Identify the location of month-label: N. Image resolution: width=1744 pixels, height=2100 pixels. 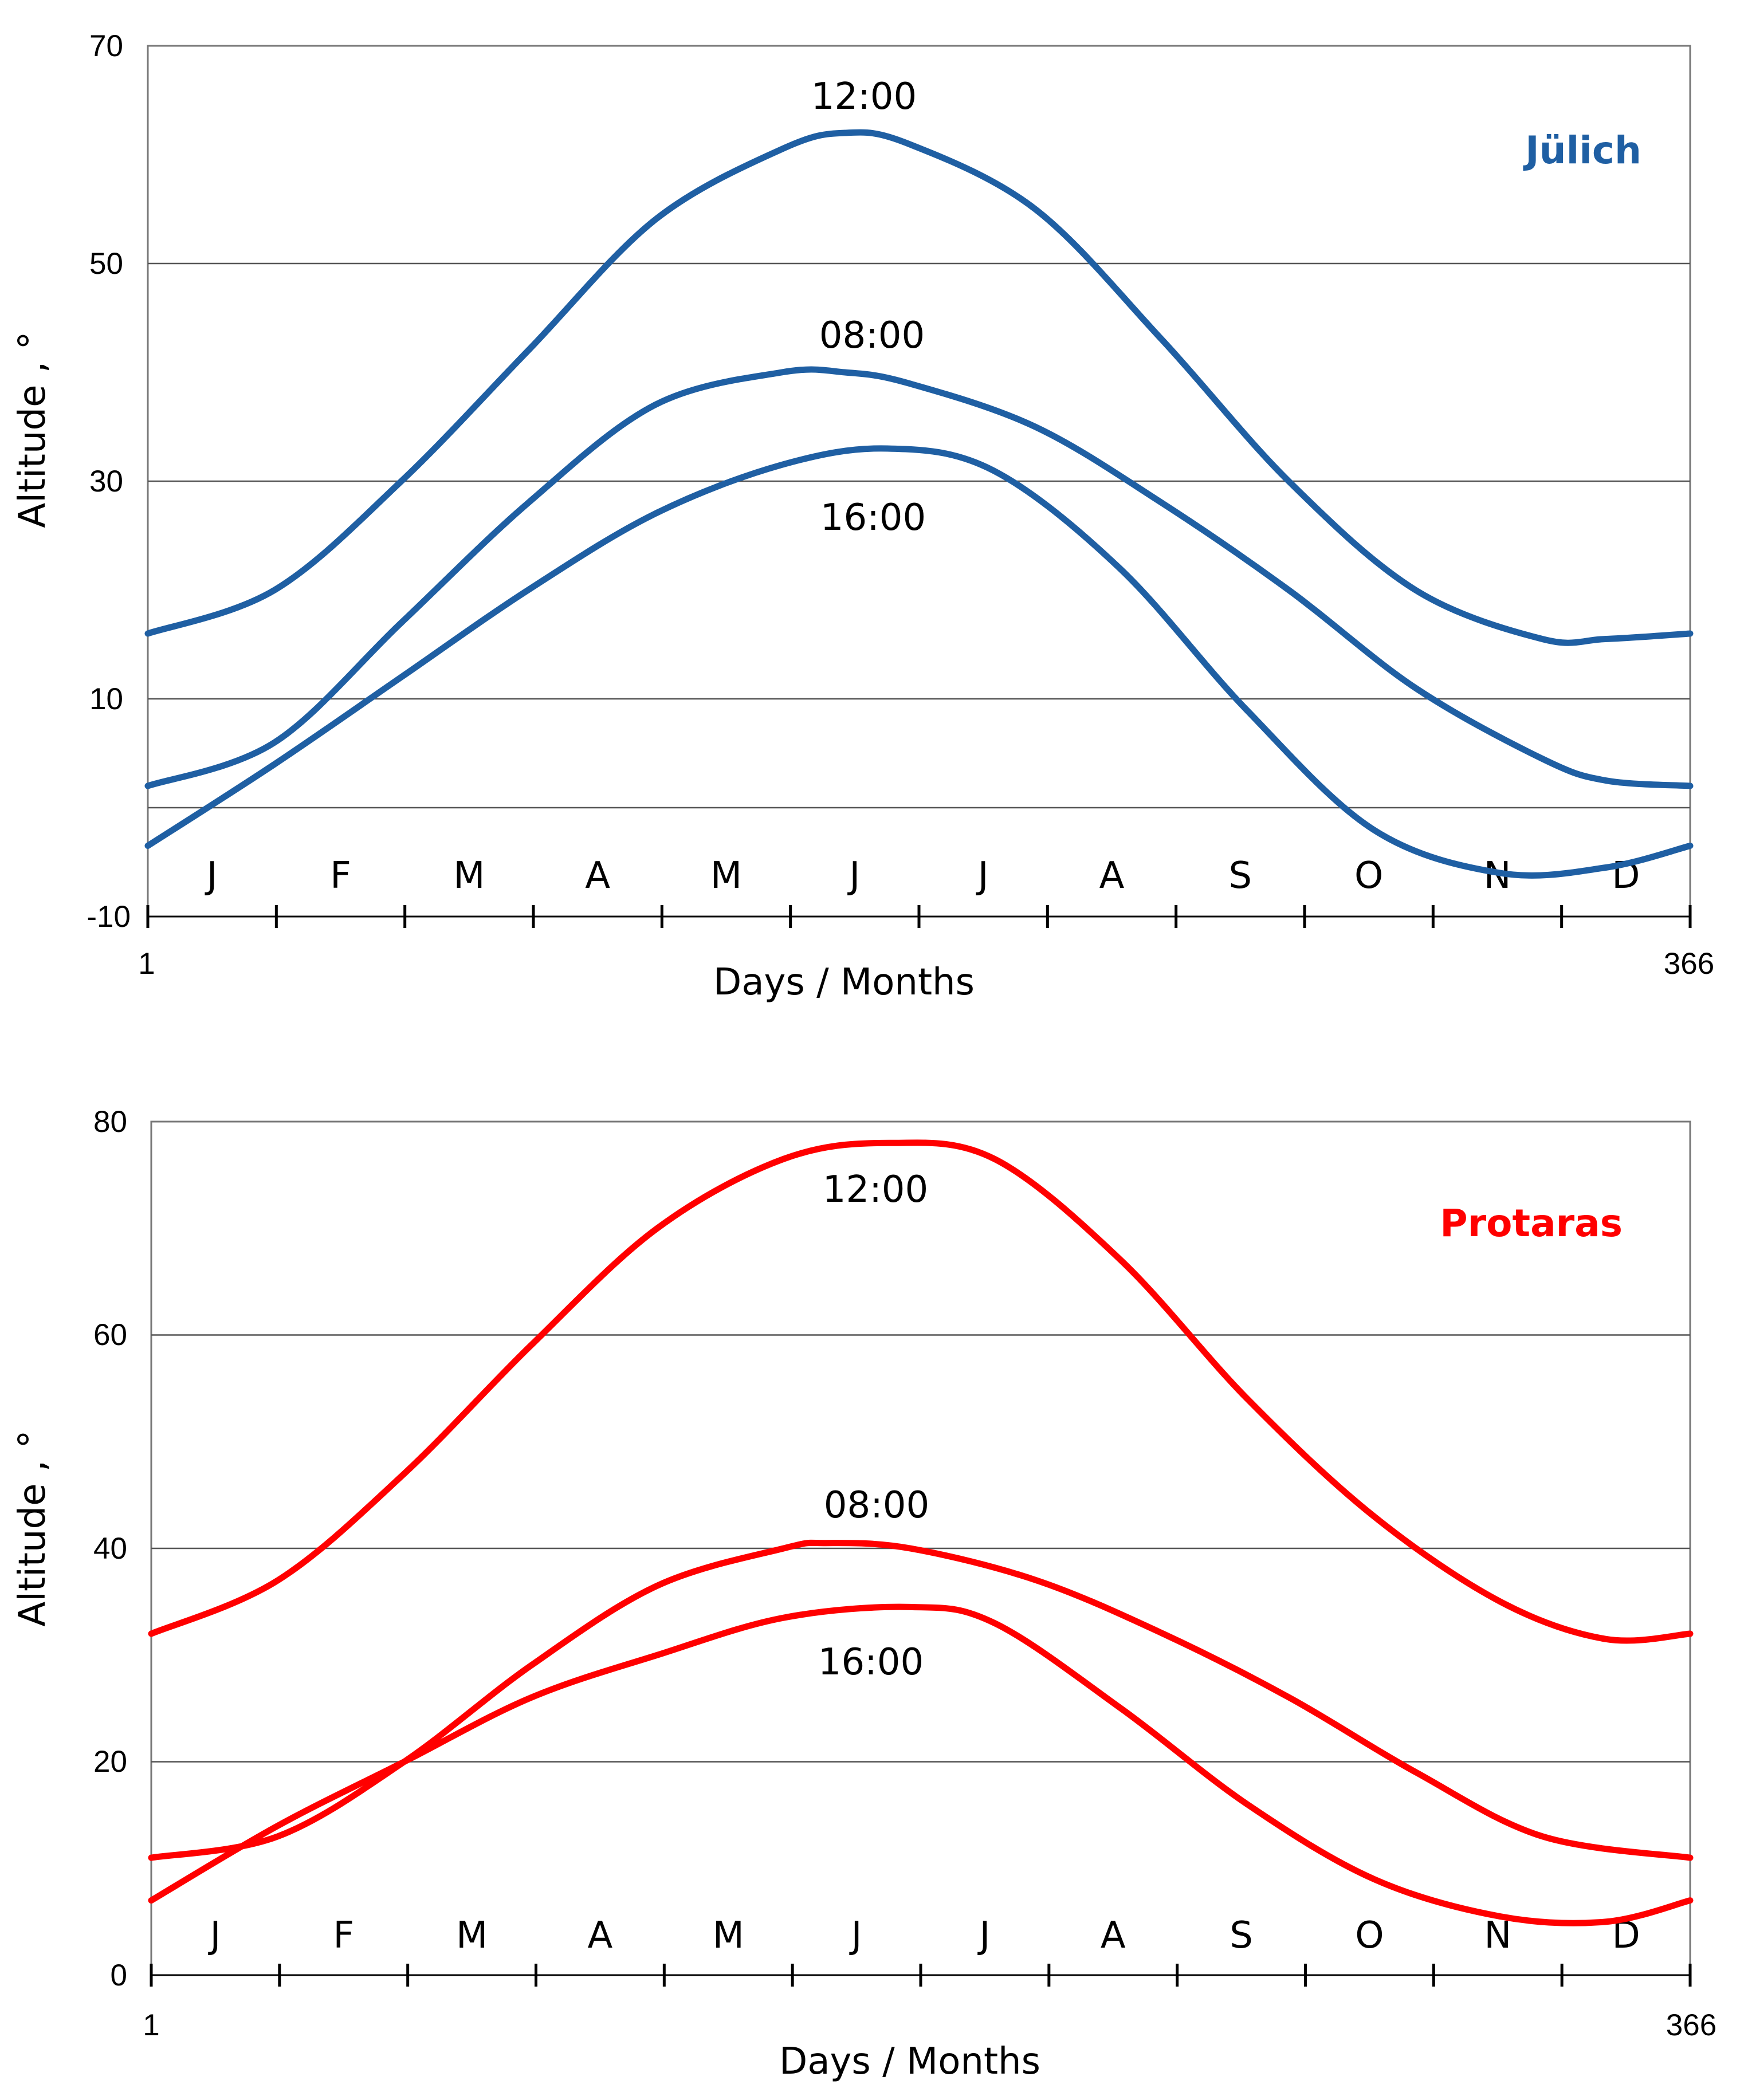
(1497, 1935).